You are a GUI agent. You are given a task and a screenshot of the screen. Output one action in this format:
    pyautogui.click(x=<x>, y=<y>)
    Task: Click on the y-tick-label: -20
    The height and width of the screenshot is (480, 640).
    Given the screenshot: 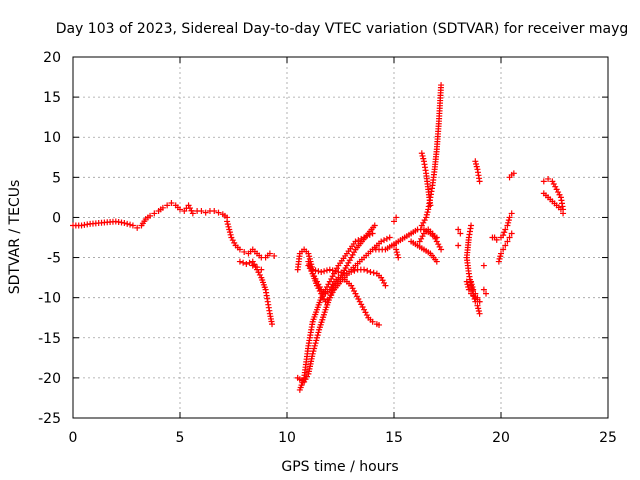 What is the action you would take?
    pyautogui.click(x=49, y=379)
    